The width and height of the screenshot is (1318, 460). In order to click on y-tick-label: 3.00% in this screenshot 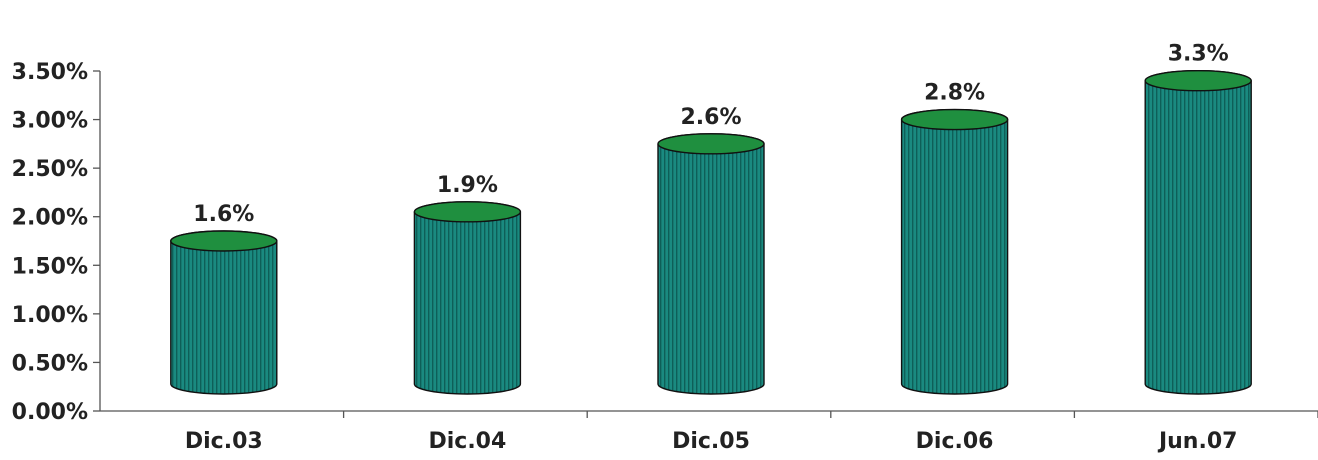, I will do `click(50, 121)`.